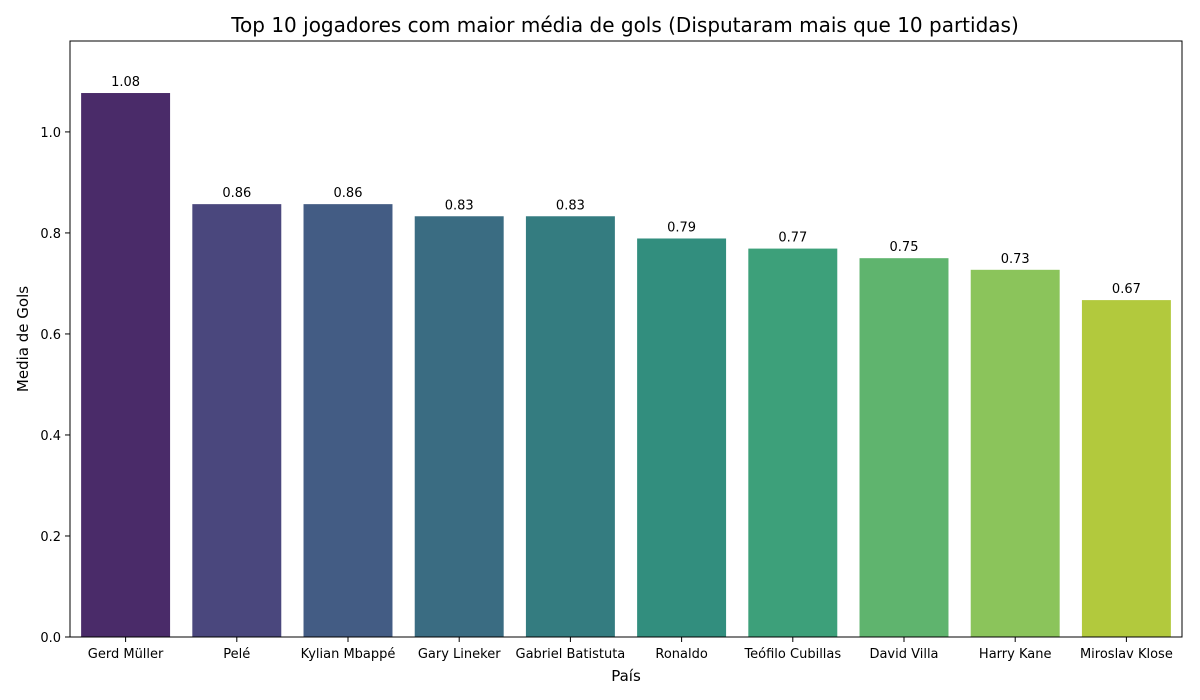 Image resolution: width=1200 pixels, height=700 pixels. I want to click on x-axis-label: País, so click(626, 676).